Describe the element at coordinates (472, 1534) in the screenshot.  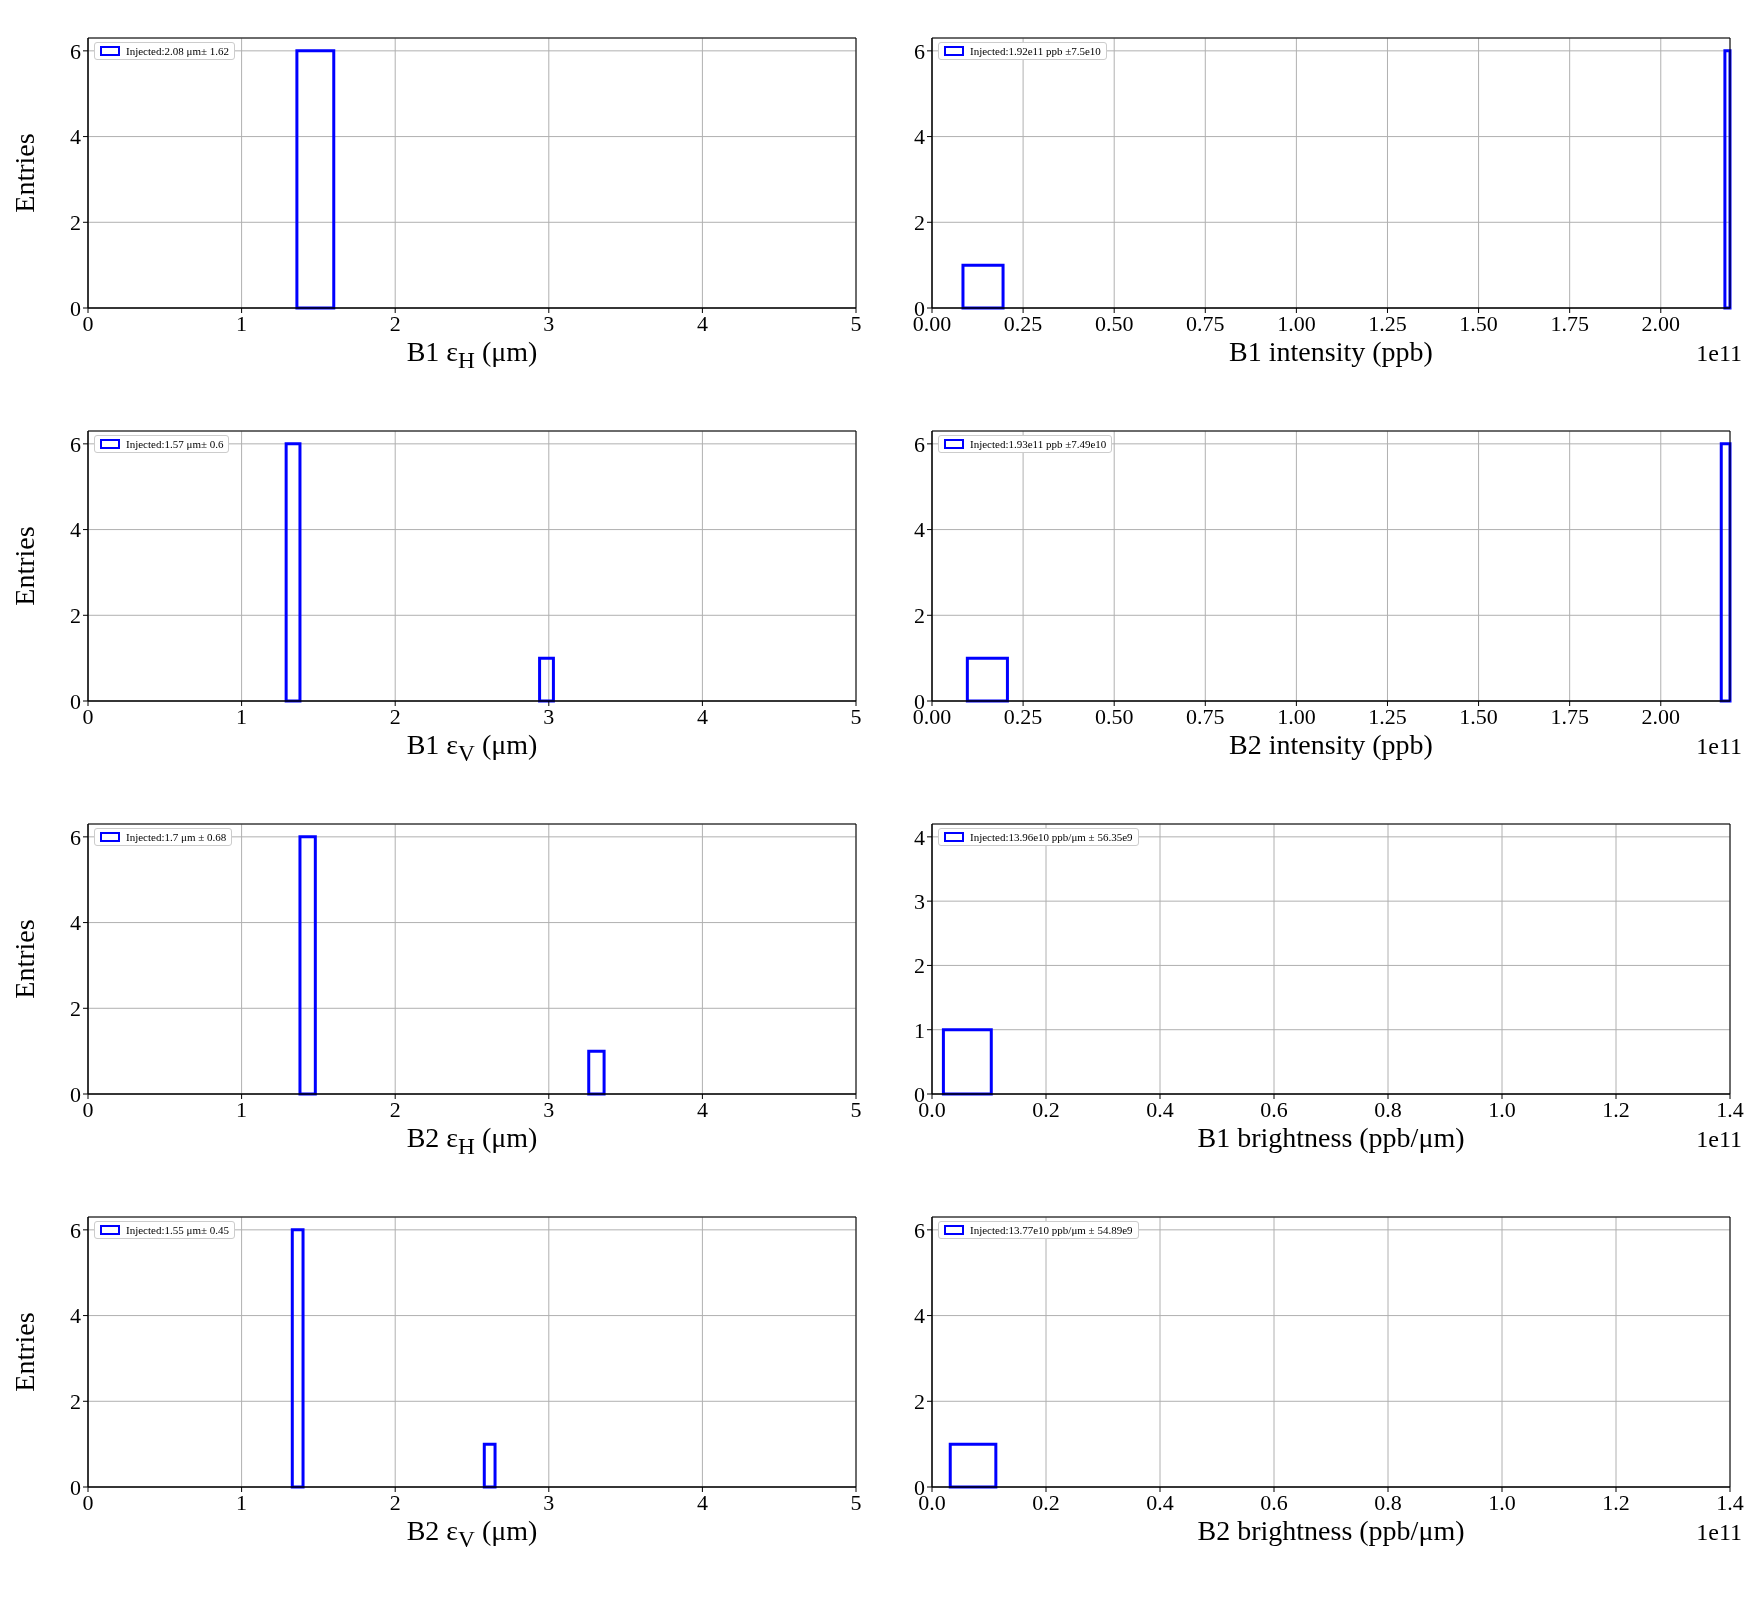
I see `x-axis-title: B2 ε$_{V}$ (μm)` at that location.